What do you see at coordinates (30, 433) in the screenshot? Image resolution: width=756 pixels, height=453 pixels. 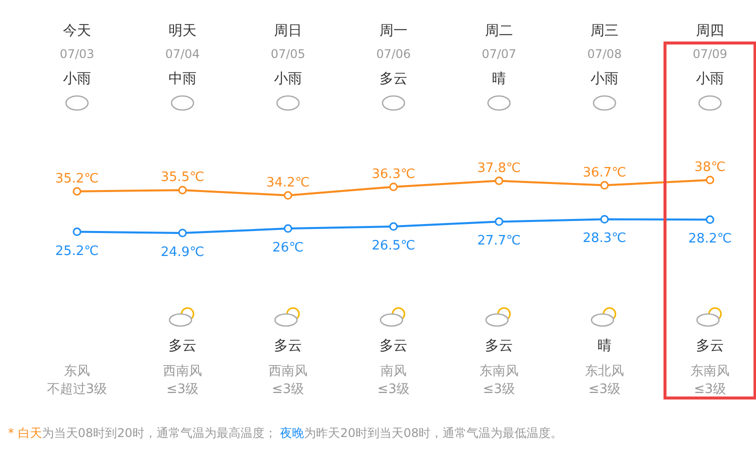 I see `text: 白天` at bounding box center [30, 433].